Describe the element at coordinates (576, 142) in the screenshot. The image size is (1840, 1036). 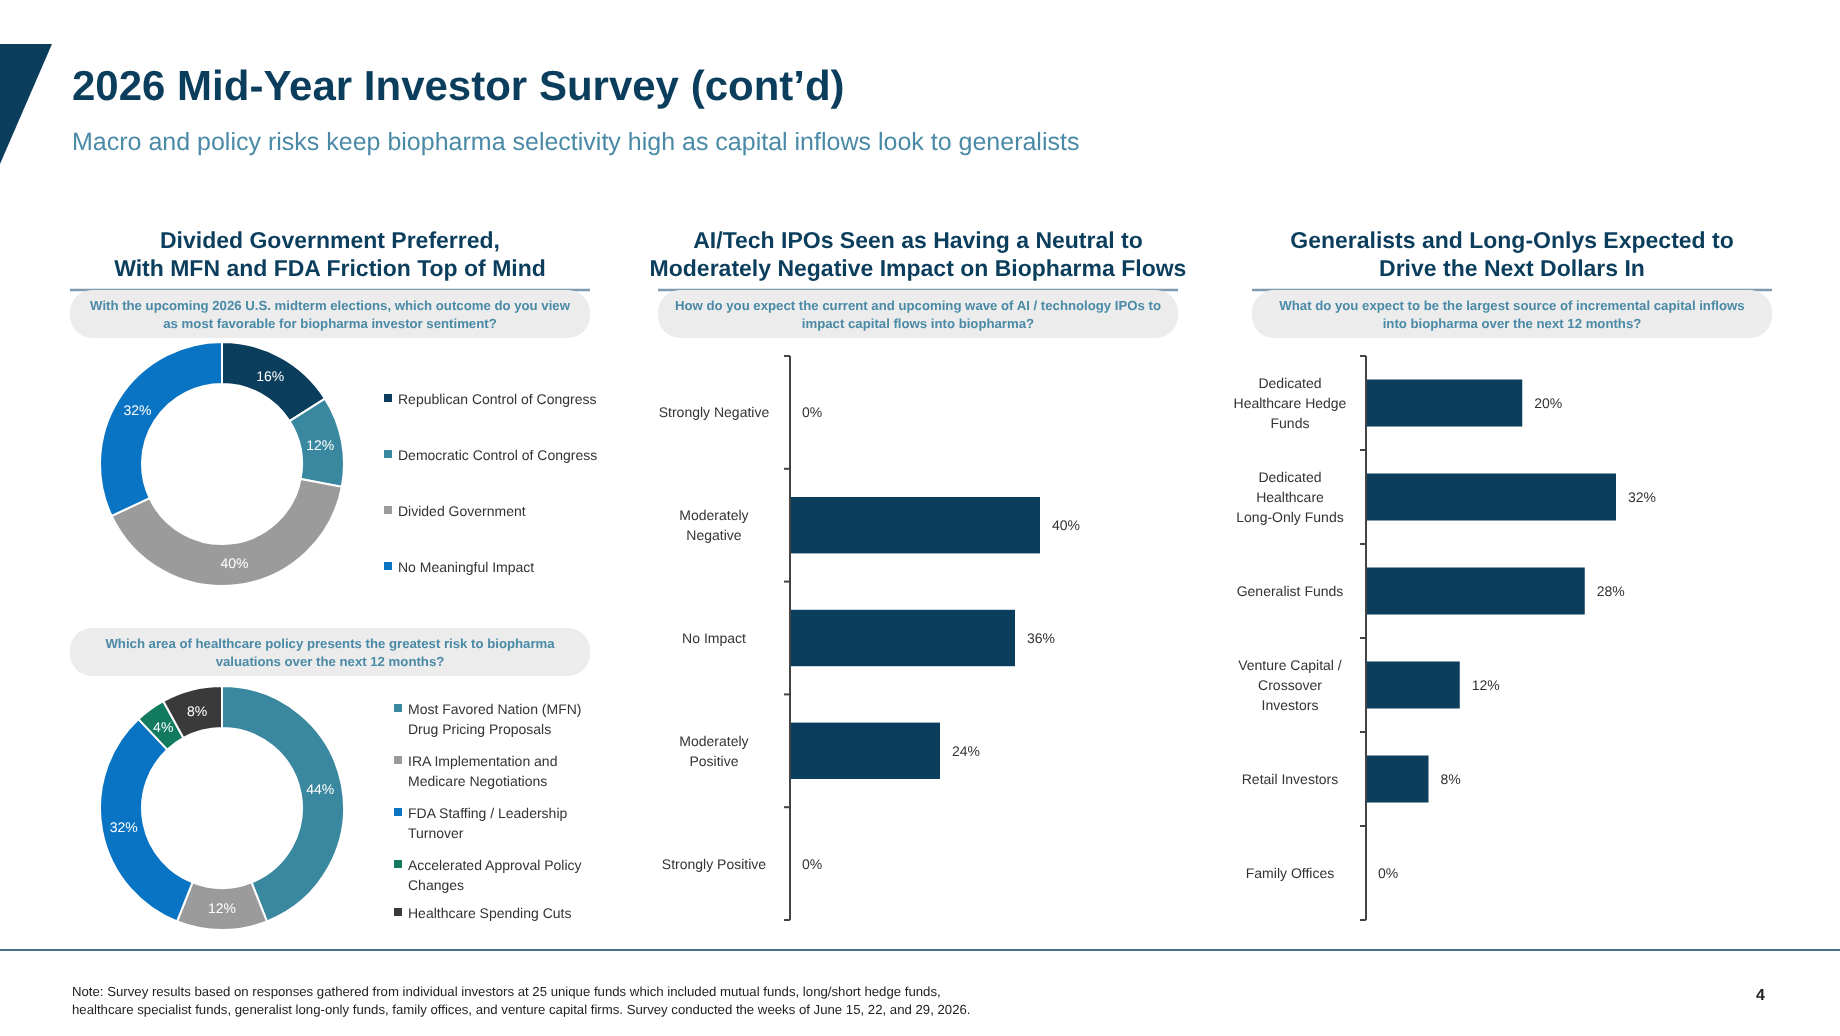
I see `text: Macro and policy risks keep biopharma selectivity high as capital inflows look to generalists` at that location.